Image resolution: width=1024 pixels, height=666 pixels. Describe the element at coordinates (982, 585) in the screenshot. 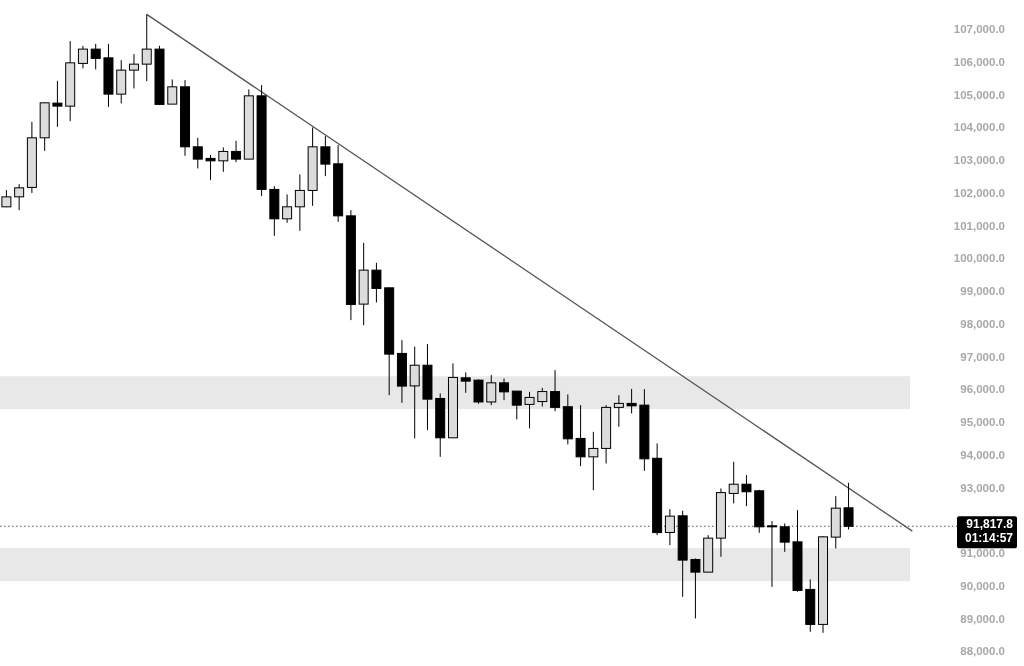

I see `y-tick-label: 90,000.0` at that location.